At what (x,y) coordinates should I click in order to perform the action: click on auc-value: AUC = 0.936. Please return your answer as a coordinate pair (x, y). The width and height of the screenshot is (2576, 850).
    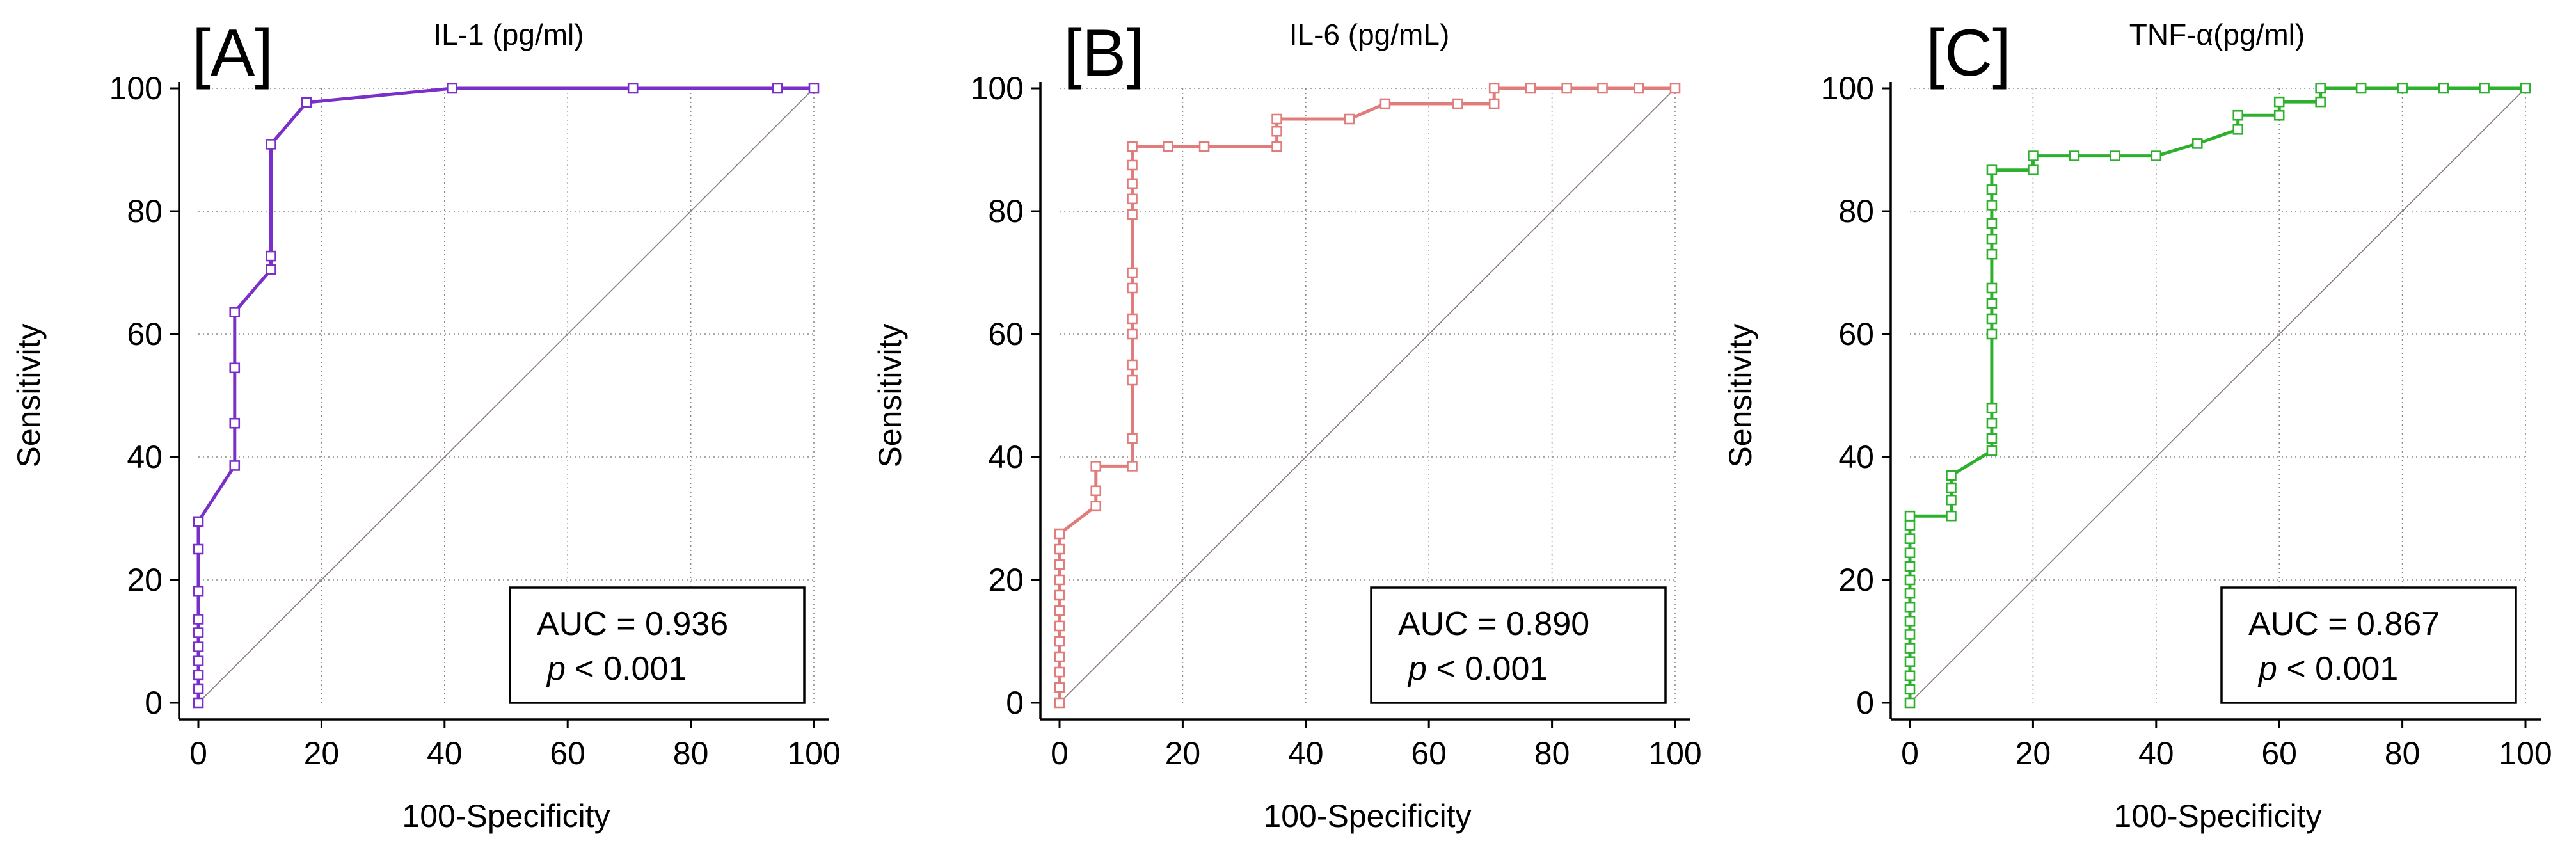
    Looking at the image, I should click on (633, 624).